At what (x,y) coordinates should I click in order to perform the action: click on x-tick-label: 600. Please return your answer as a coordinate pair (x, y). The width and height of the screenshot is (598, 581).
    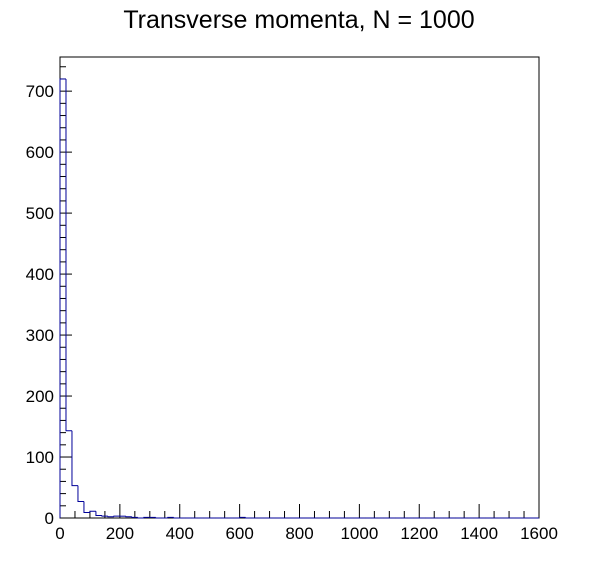
    Looking at the image, I should click on (239, 533).